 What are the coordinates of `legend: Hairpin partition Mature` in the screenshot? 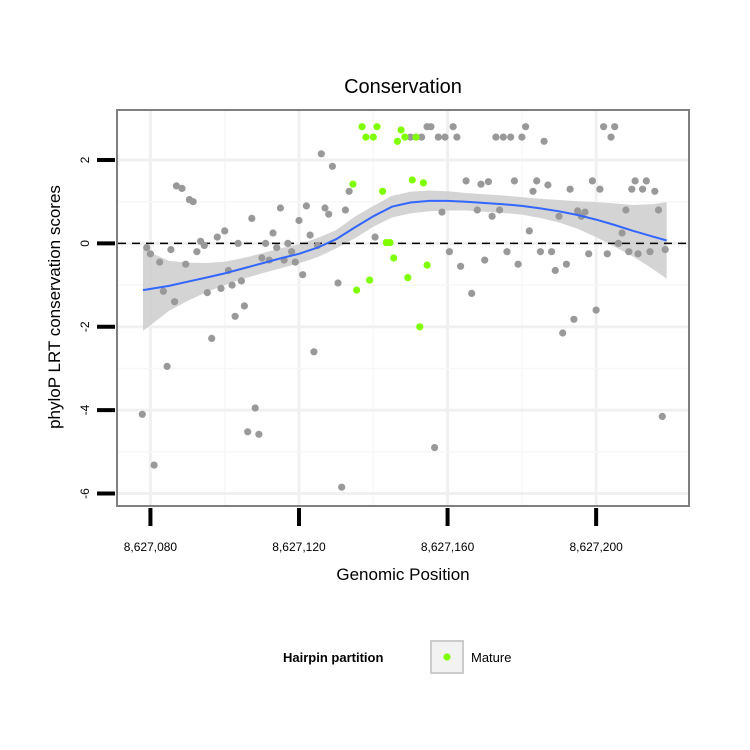 It's located at (397, 657).